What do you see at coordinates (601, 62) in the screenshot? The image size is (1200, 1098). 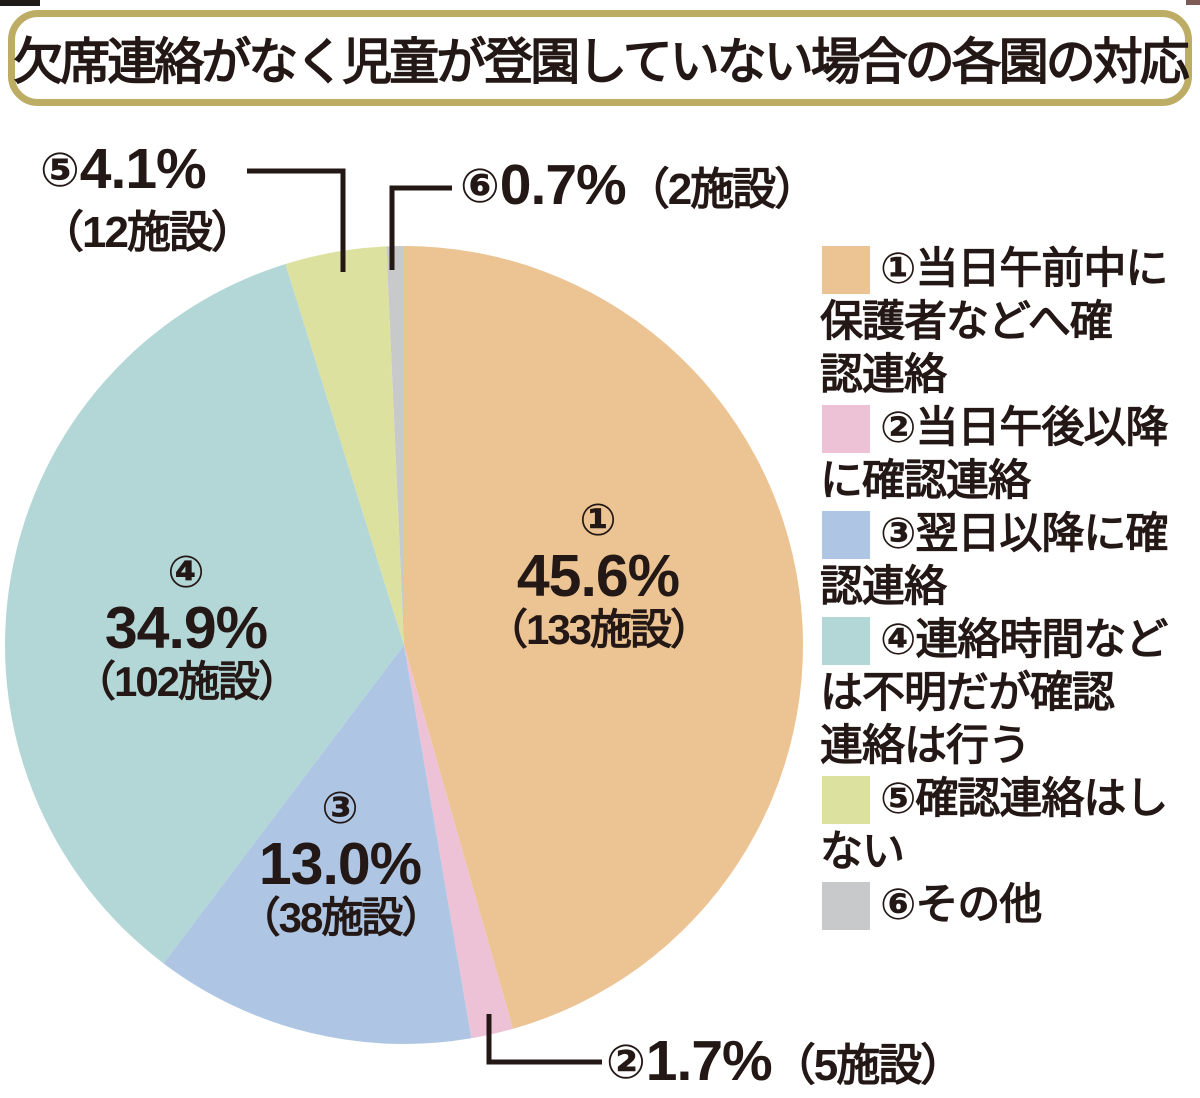 I see `chart-title: 欠席連絡がなく児童が登園していない場合の各園の対応` at bounding box center [601, 62].